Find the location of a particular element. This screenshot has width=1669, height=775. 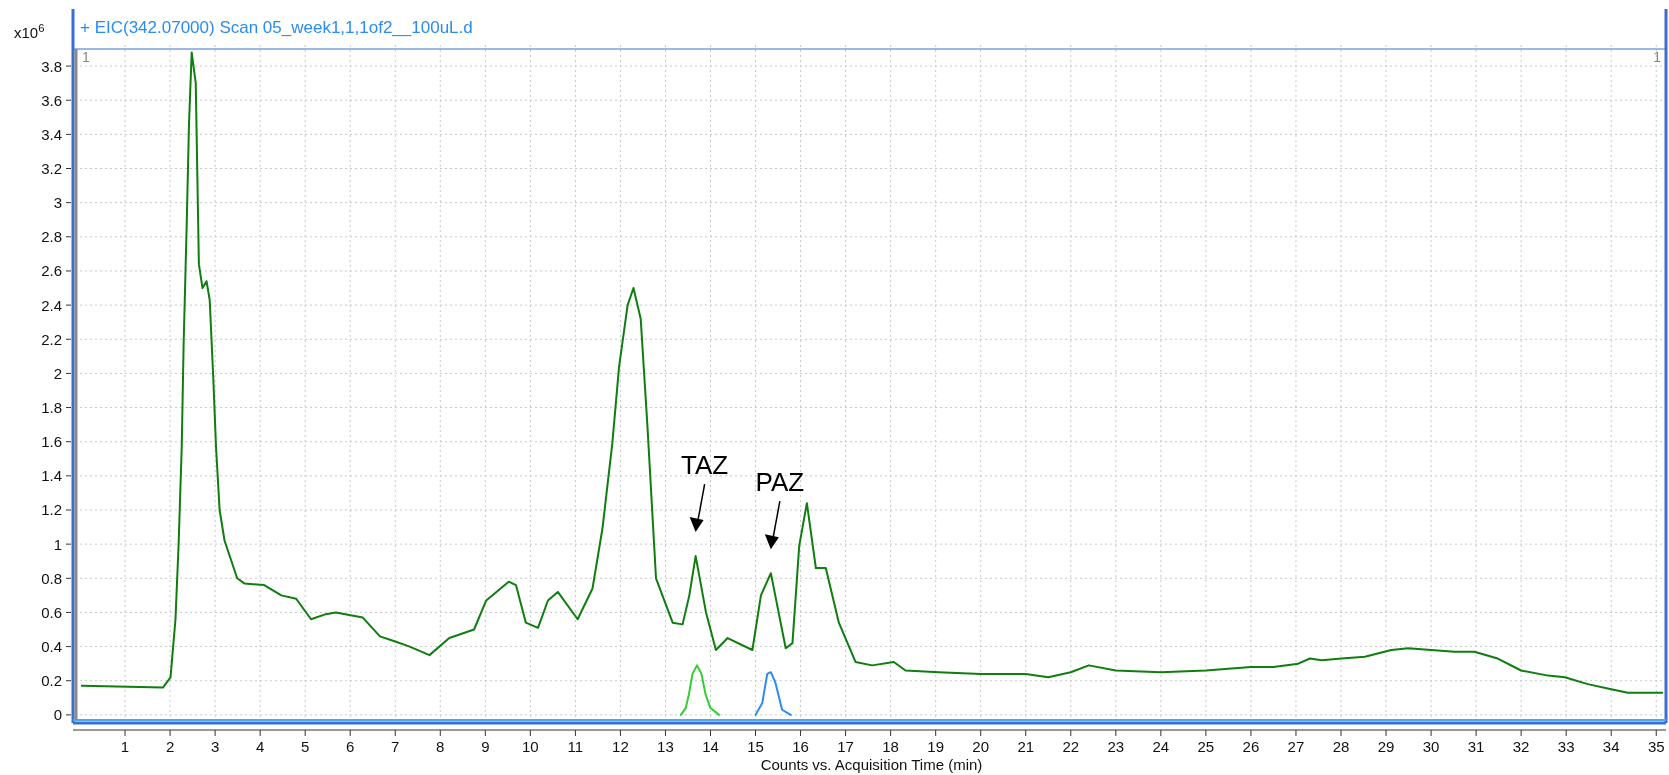

x-tick-label: 18 is located at coordinates (890, 746).